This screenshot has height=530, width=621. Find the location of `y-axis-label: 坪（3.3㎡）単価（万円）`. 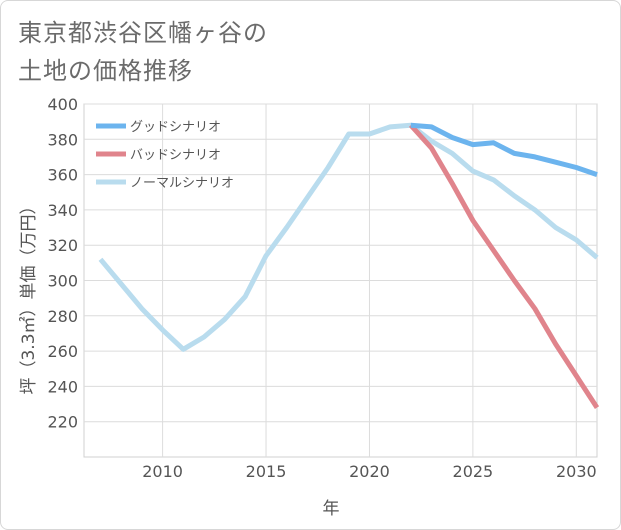

y-axis-label: 坪（3.3㎡）単価（万円） is located at coordinates (29, 295).